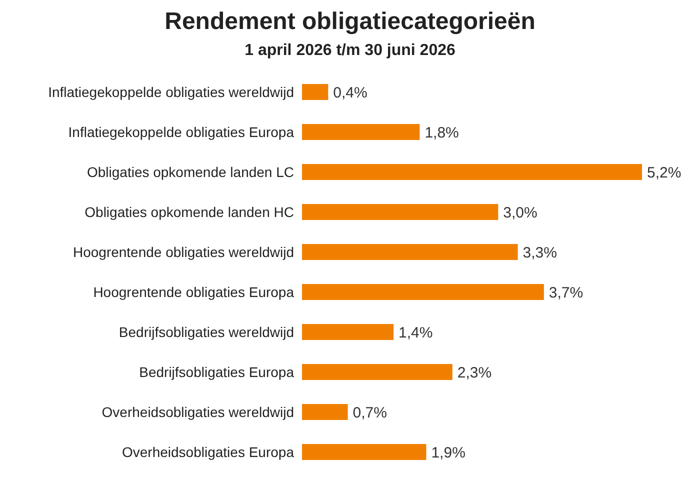 Image resolution: width=700 pixels, height=491 pixels. I want to click on data-label: 5,2%, so click(664, 173).